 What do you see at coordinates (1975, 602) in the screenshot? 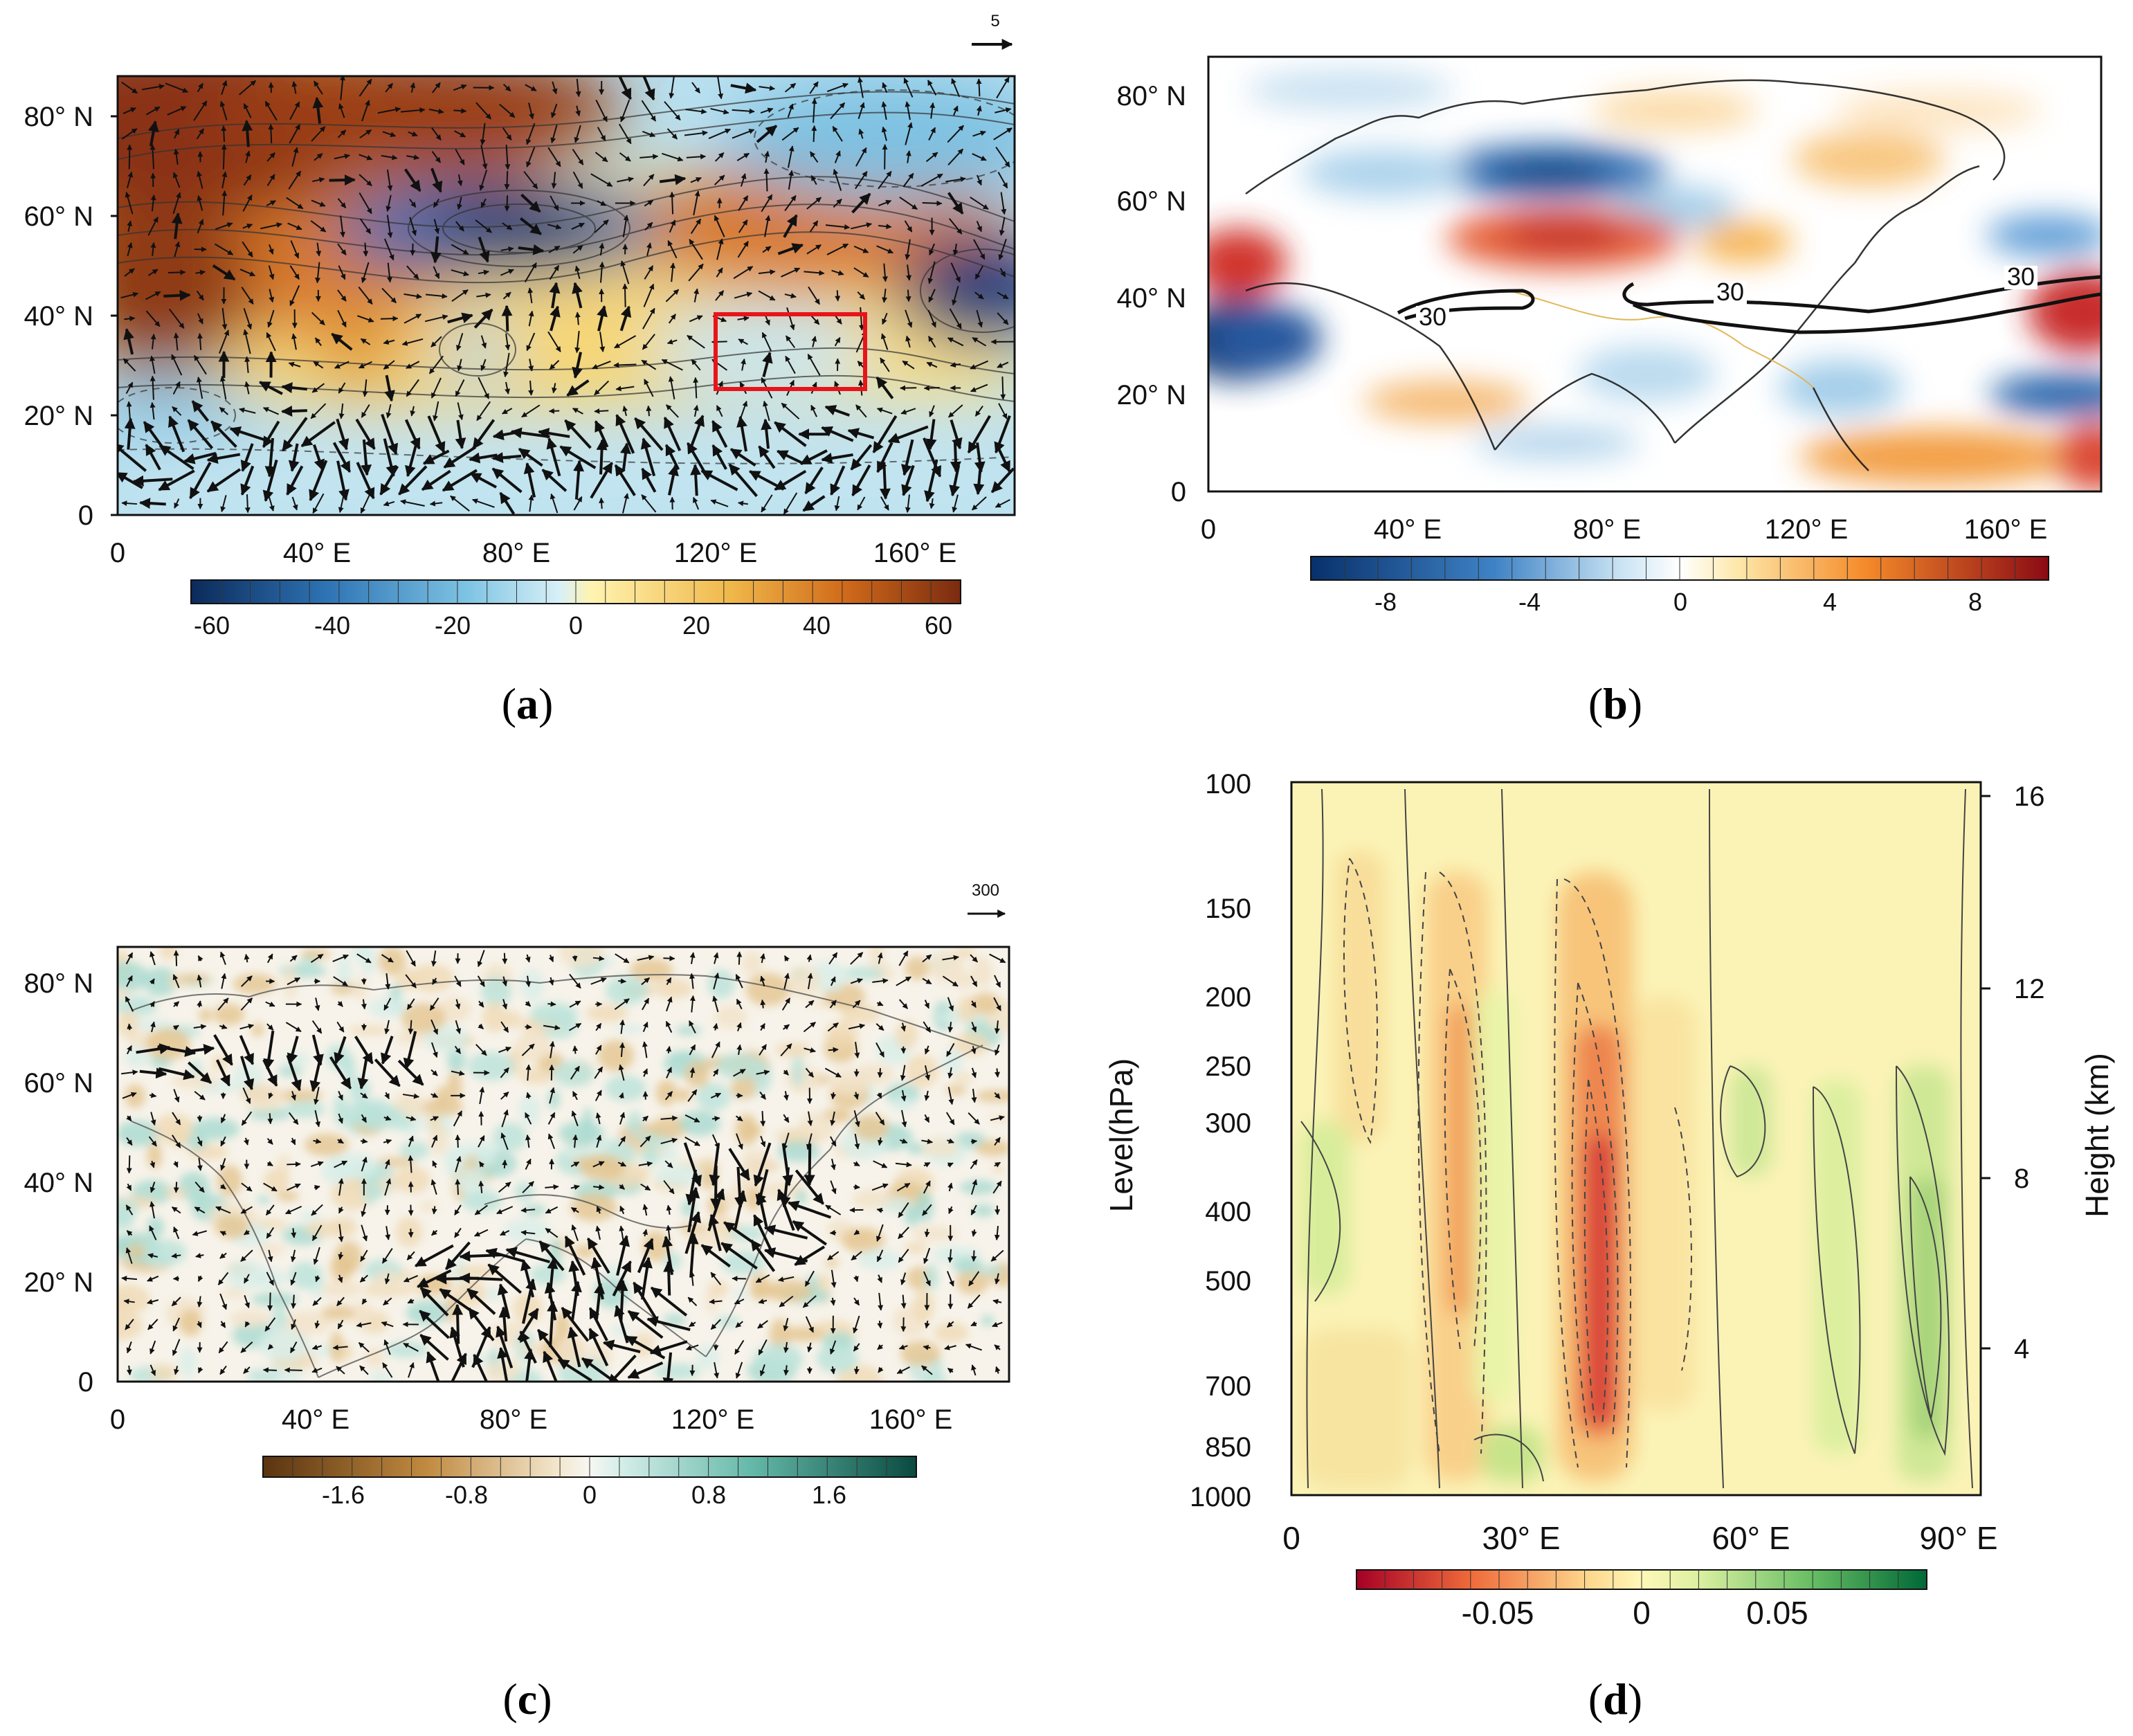
I see `panel-b-cbtick: 8` at bounding box center [1975, 602].